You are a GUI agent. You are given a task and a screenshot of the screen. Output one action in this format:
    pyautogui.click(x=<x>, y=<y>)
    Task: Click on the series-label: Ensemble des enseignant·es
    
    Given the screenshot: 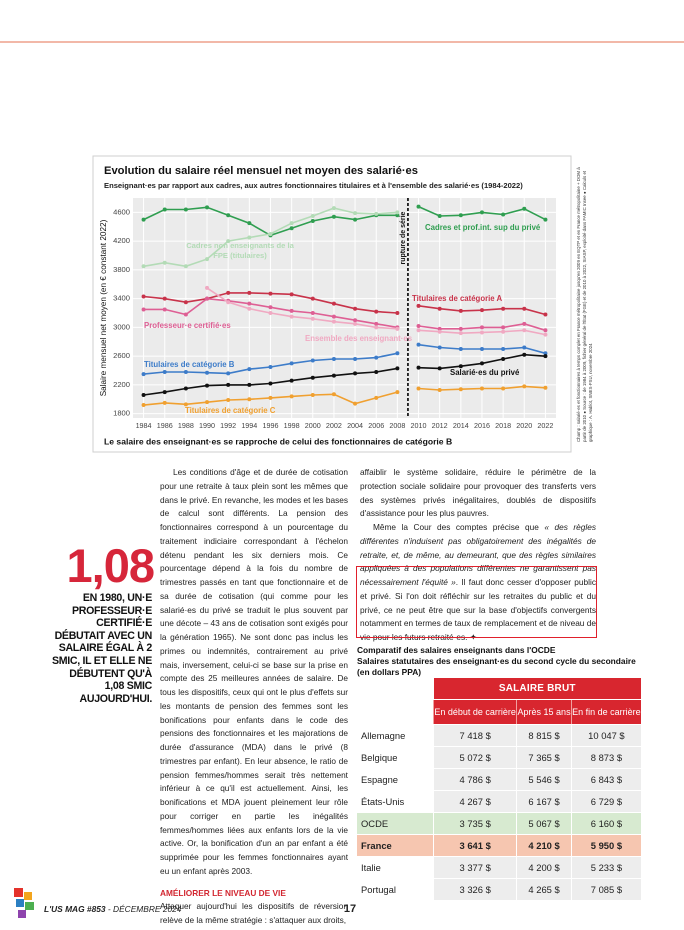 What is the action you would take?
    pyautogui.click(x=359, y=338)
    